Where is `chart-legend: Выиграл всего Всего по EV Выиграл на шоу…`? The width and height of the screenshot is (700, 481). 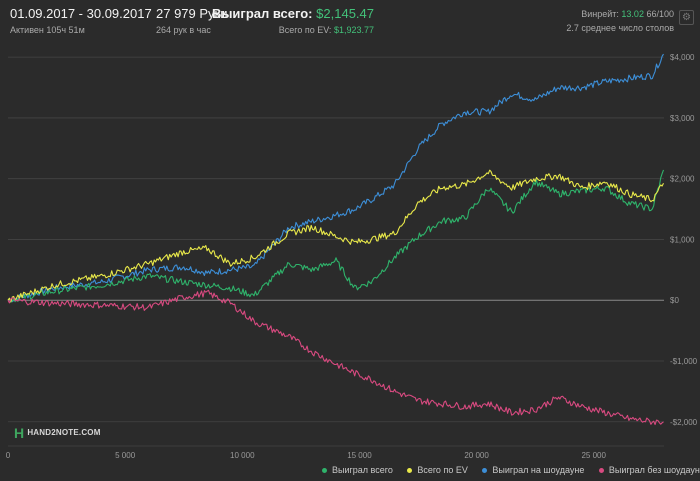 chart-legend: Выиграл всего Всего по EV Выиграл на шоу… is located at coordinates (511, 470).